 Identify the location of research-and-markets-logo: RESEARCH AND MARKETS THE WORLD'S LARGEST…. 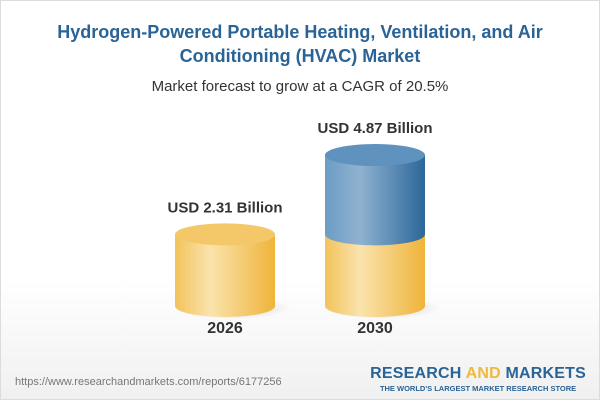
(478, 379).